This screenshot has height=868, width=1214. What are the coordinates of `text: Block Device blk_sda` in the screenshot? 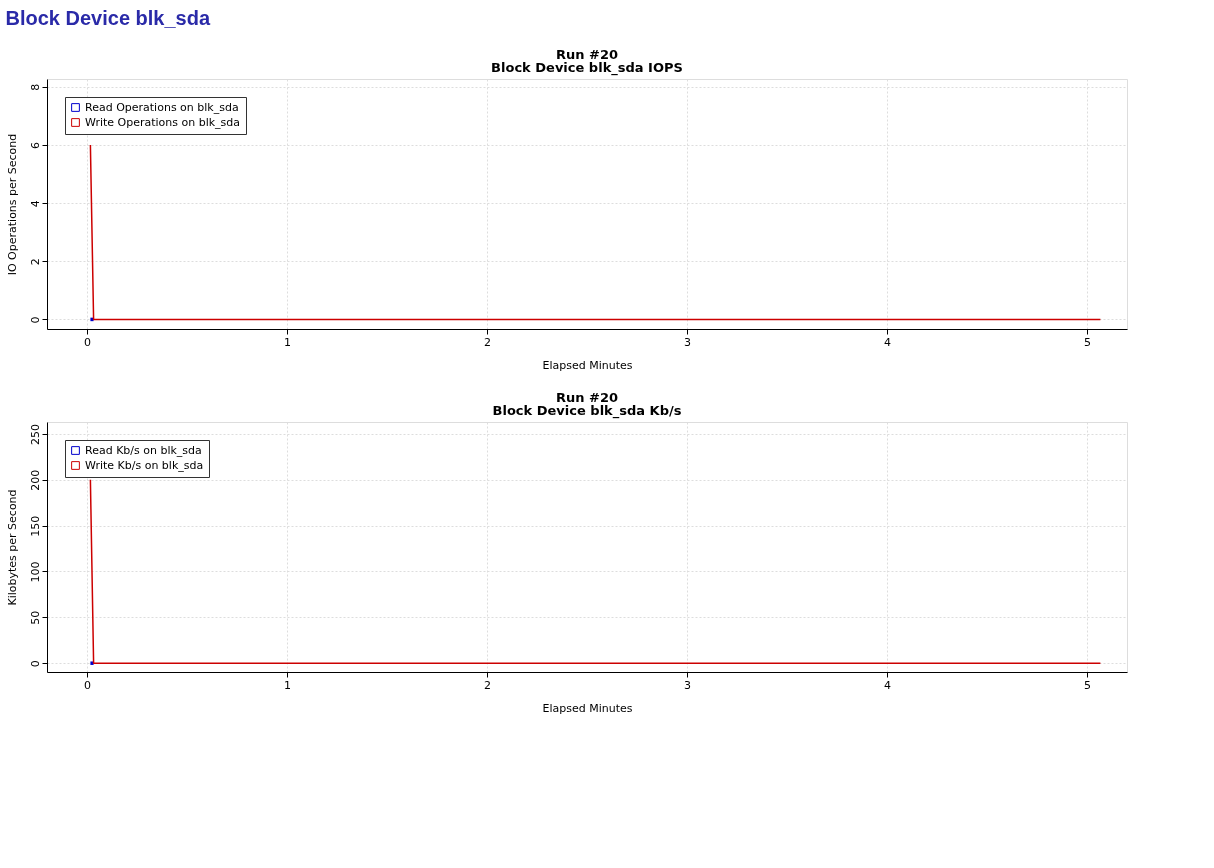 It's located at (108, 17).